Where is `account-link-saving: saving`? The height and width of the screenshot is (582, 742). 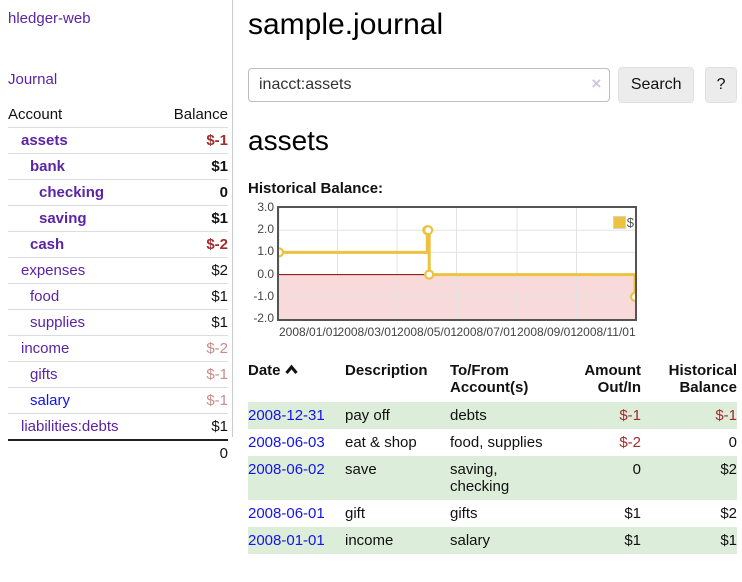 account-link-saving: saving is located at coordinates (63, 218).